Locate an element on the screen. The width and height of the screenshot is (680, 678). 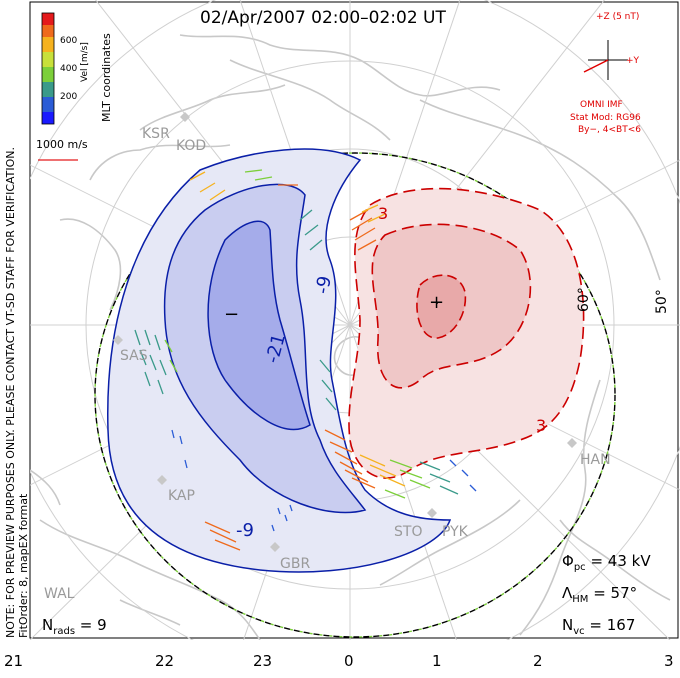
station-label-gbr: GBR is located at coordinates (295, 564).